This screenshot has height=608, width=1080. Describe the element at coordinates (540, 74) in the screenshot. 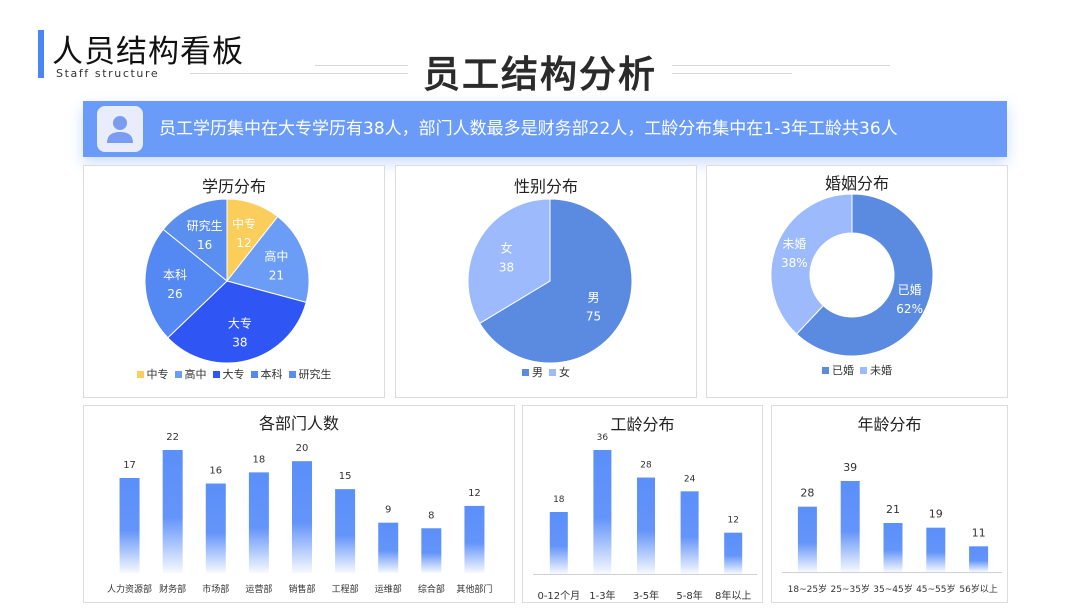

I see `page-title: 员工结构分析` at that location.